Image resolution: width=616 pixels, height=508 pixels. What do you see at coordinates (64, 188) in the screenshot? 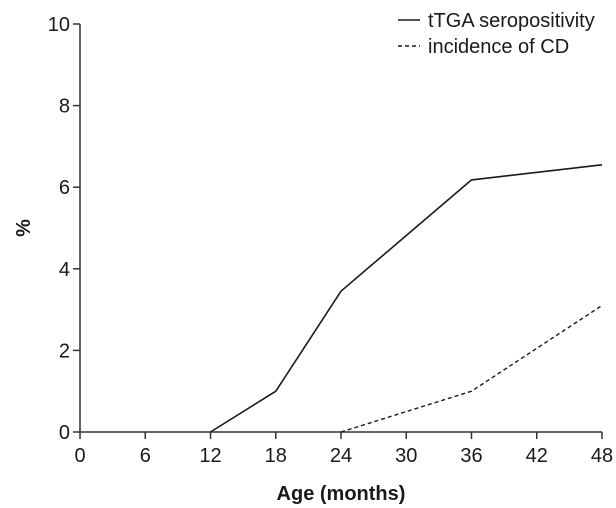
I see `y-tick-label: 6` at bounding box center [64, 188].